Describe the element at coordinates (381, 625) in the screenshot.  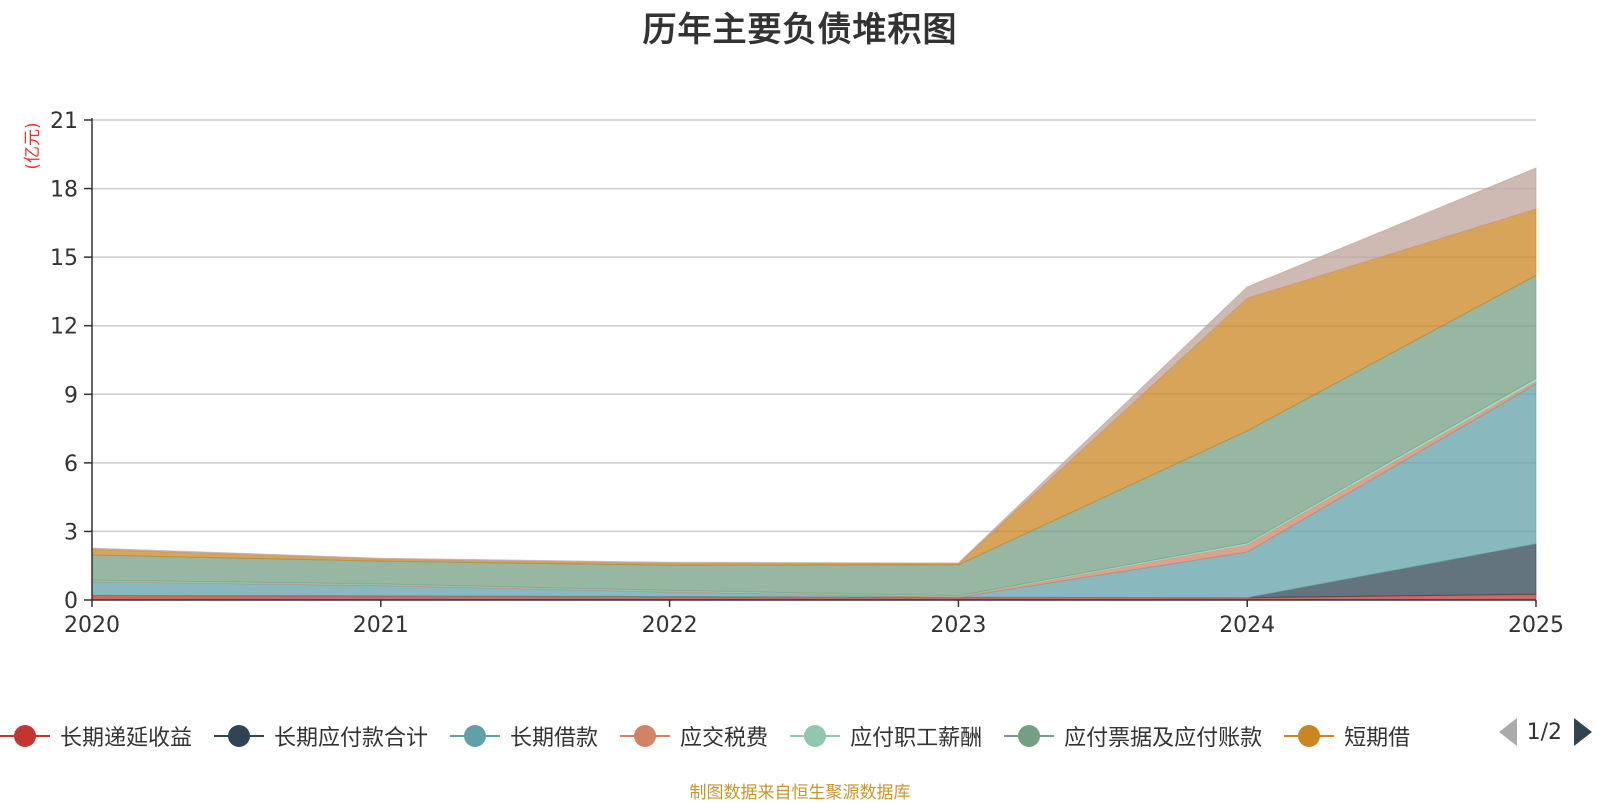
I see `x-tick-label: 2021` at that location.